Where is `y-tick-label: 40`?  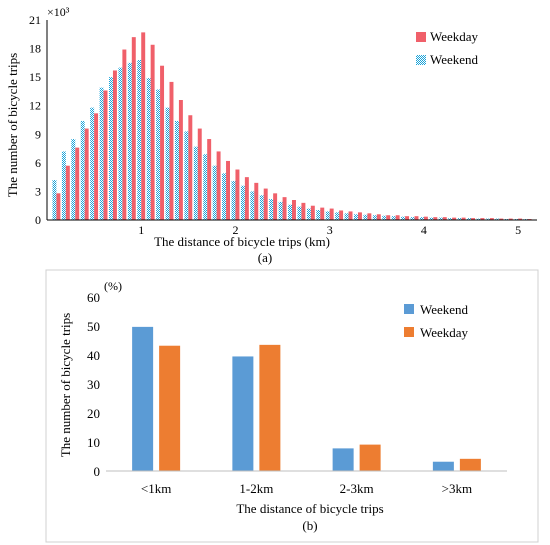 y-tick-label: 40 is located at coordinates (93, 355).